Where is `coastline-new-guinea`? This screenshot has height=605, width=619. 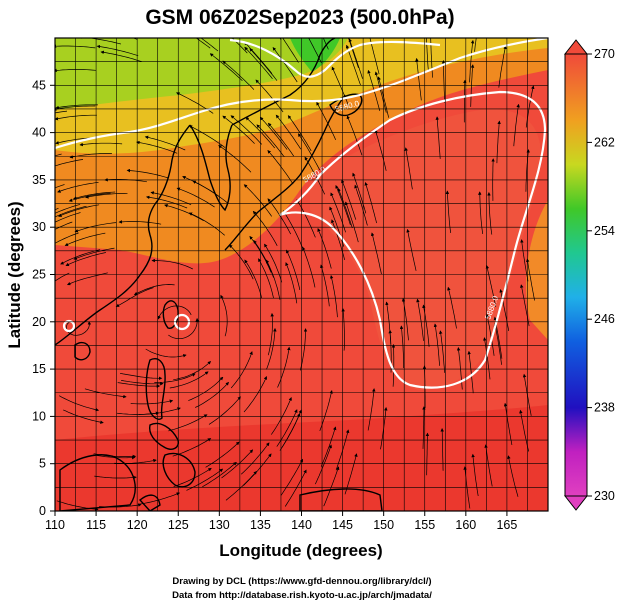 coastline-new-guinea is located at coordinates (341, 499).